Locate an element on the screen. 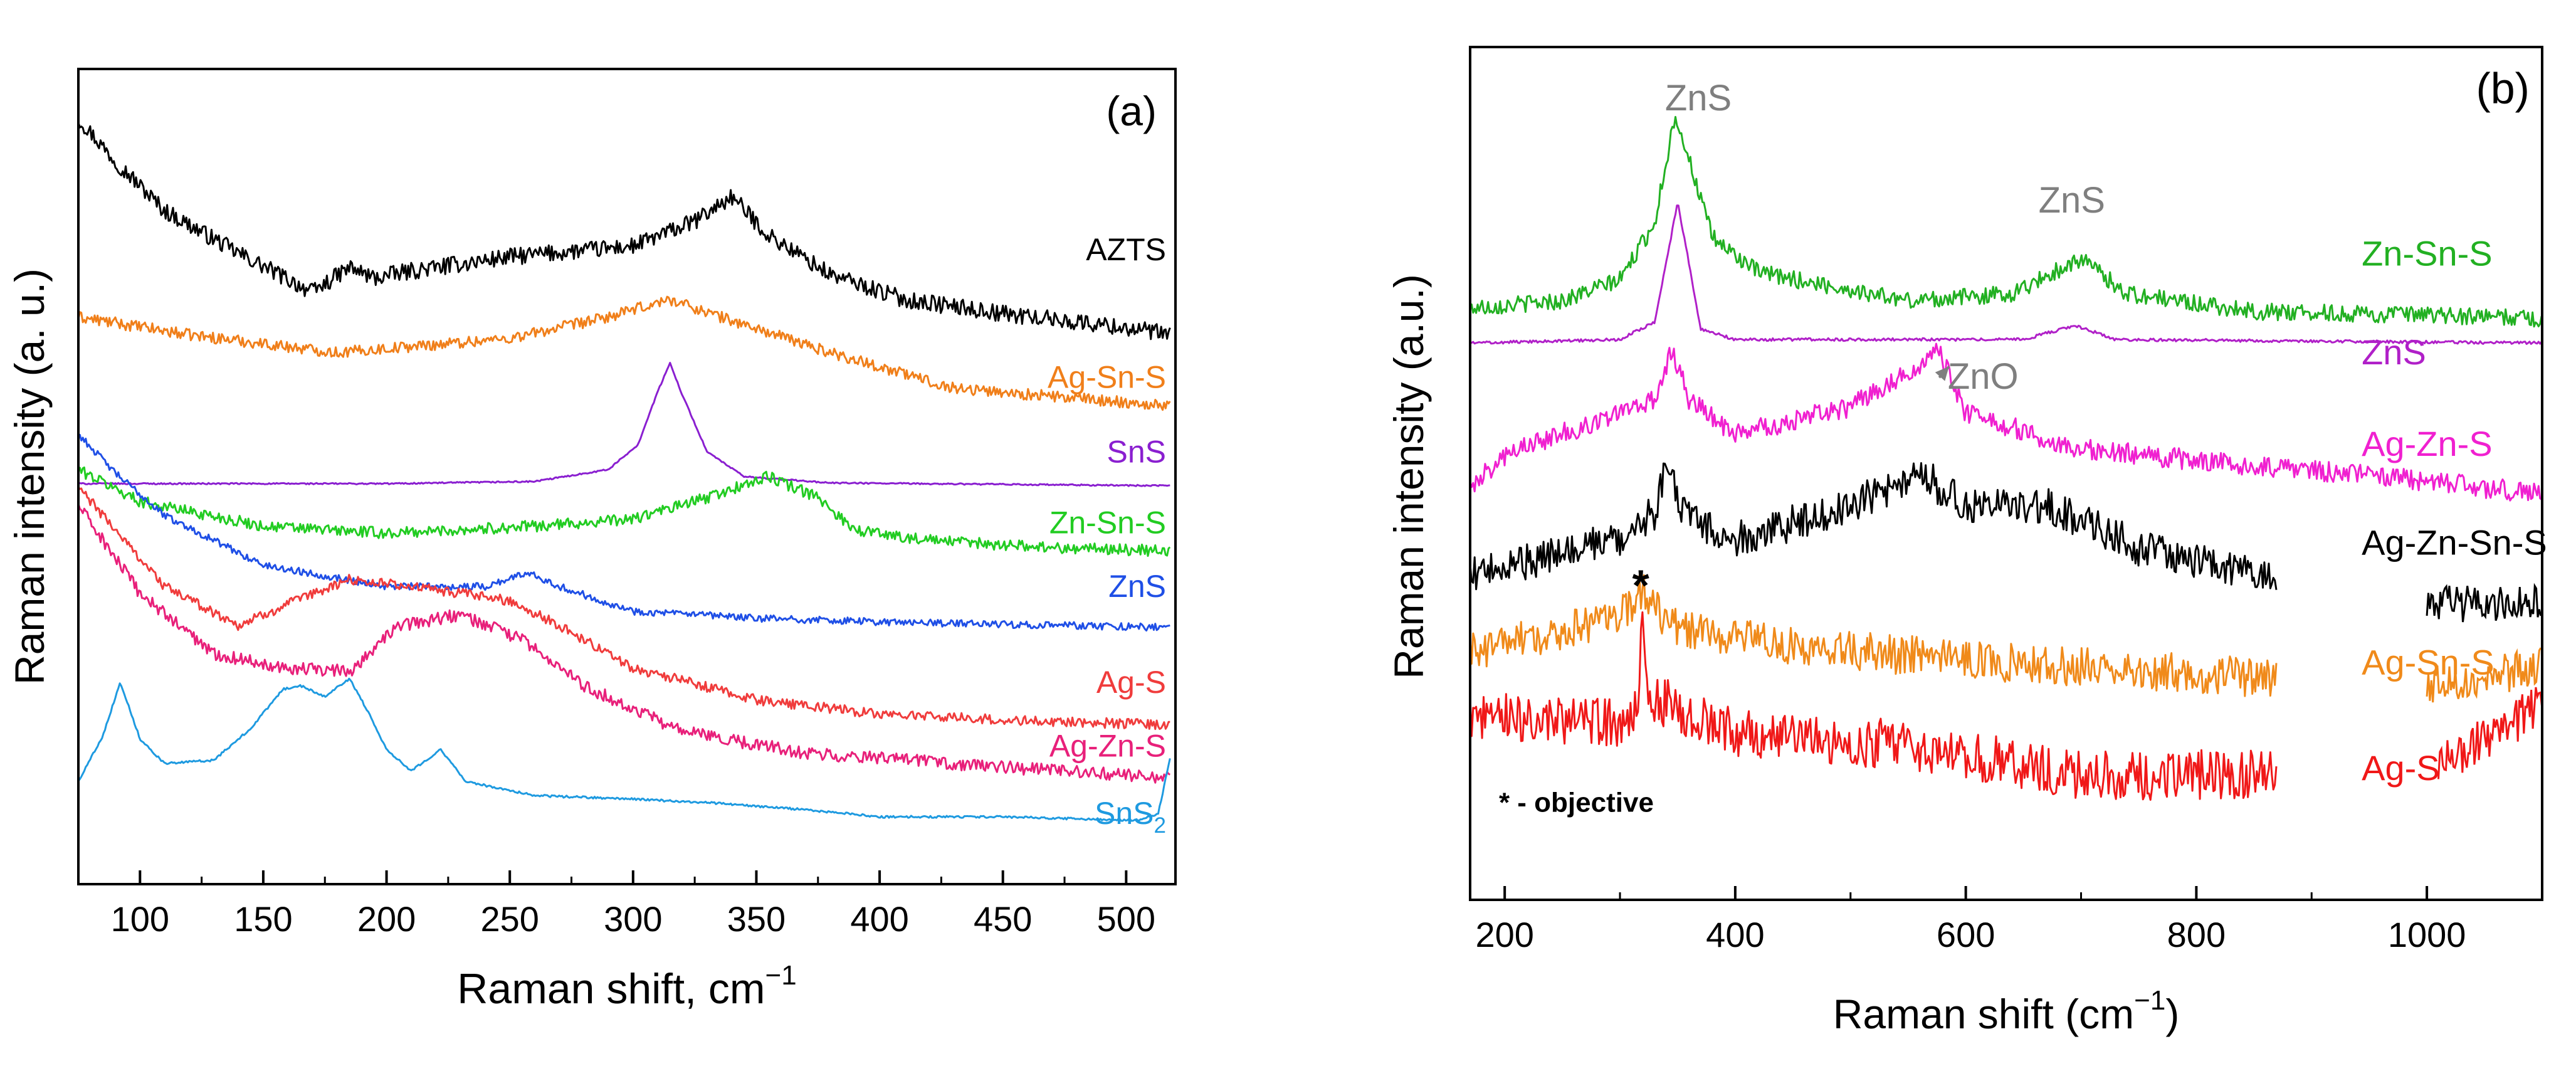  panel-a-x-tick-label: 500 is located at coordinates (1126, 919).